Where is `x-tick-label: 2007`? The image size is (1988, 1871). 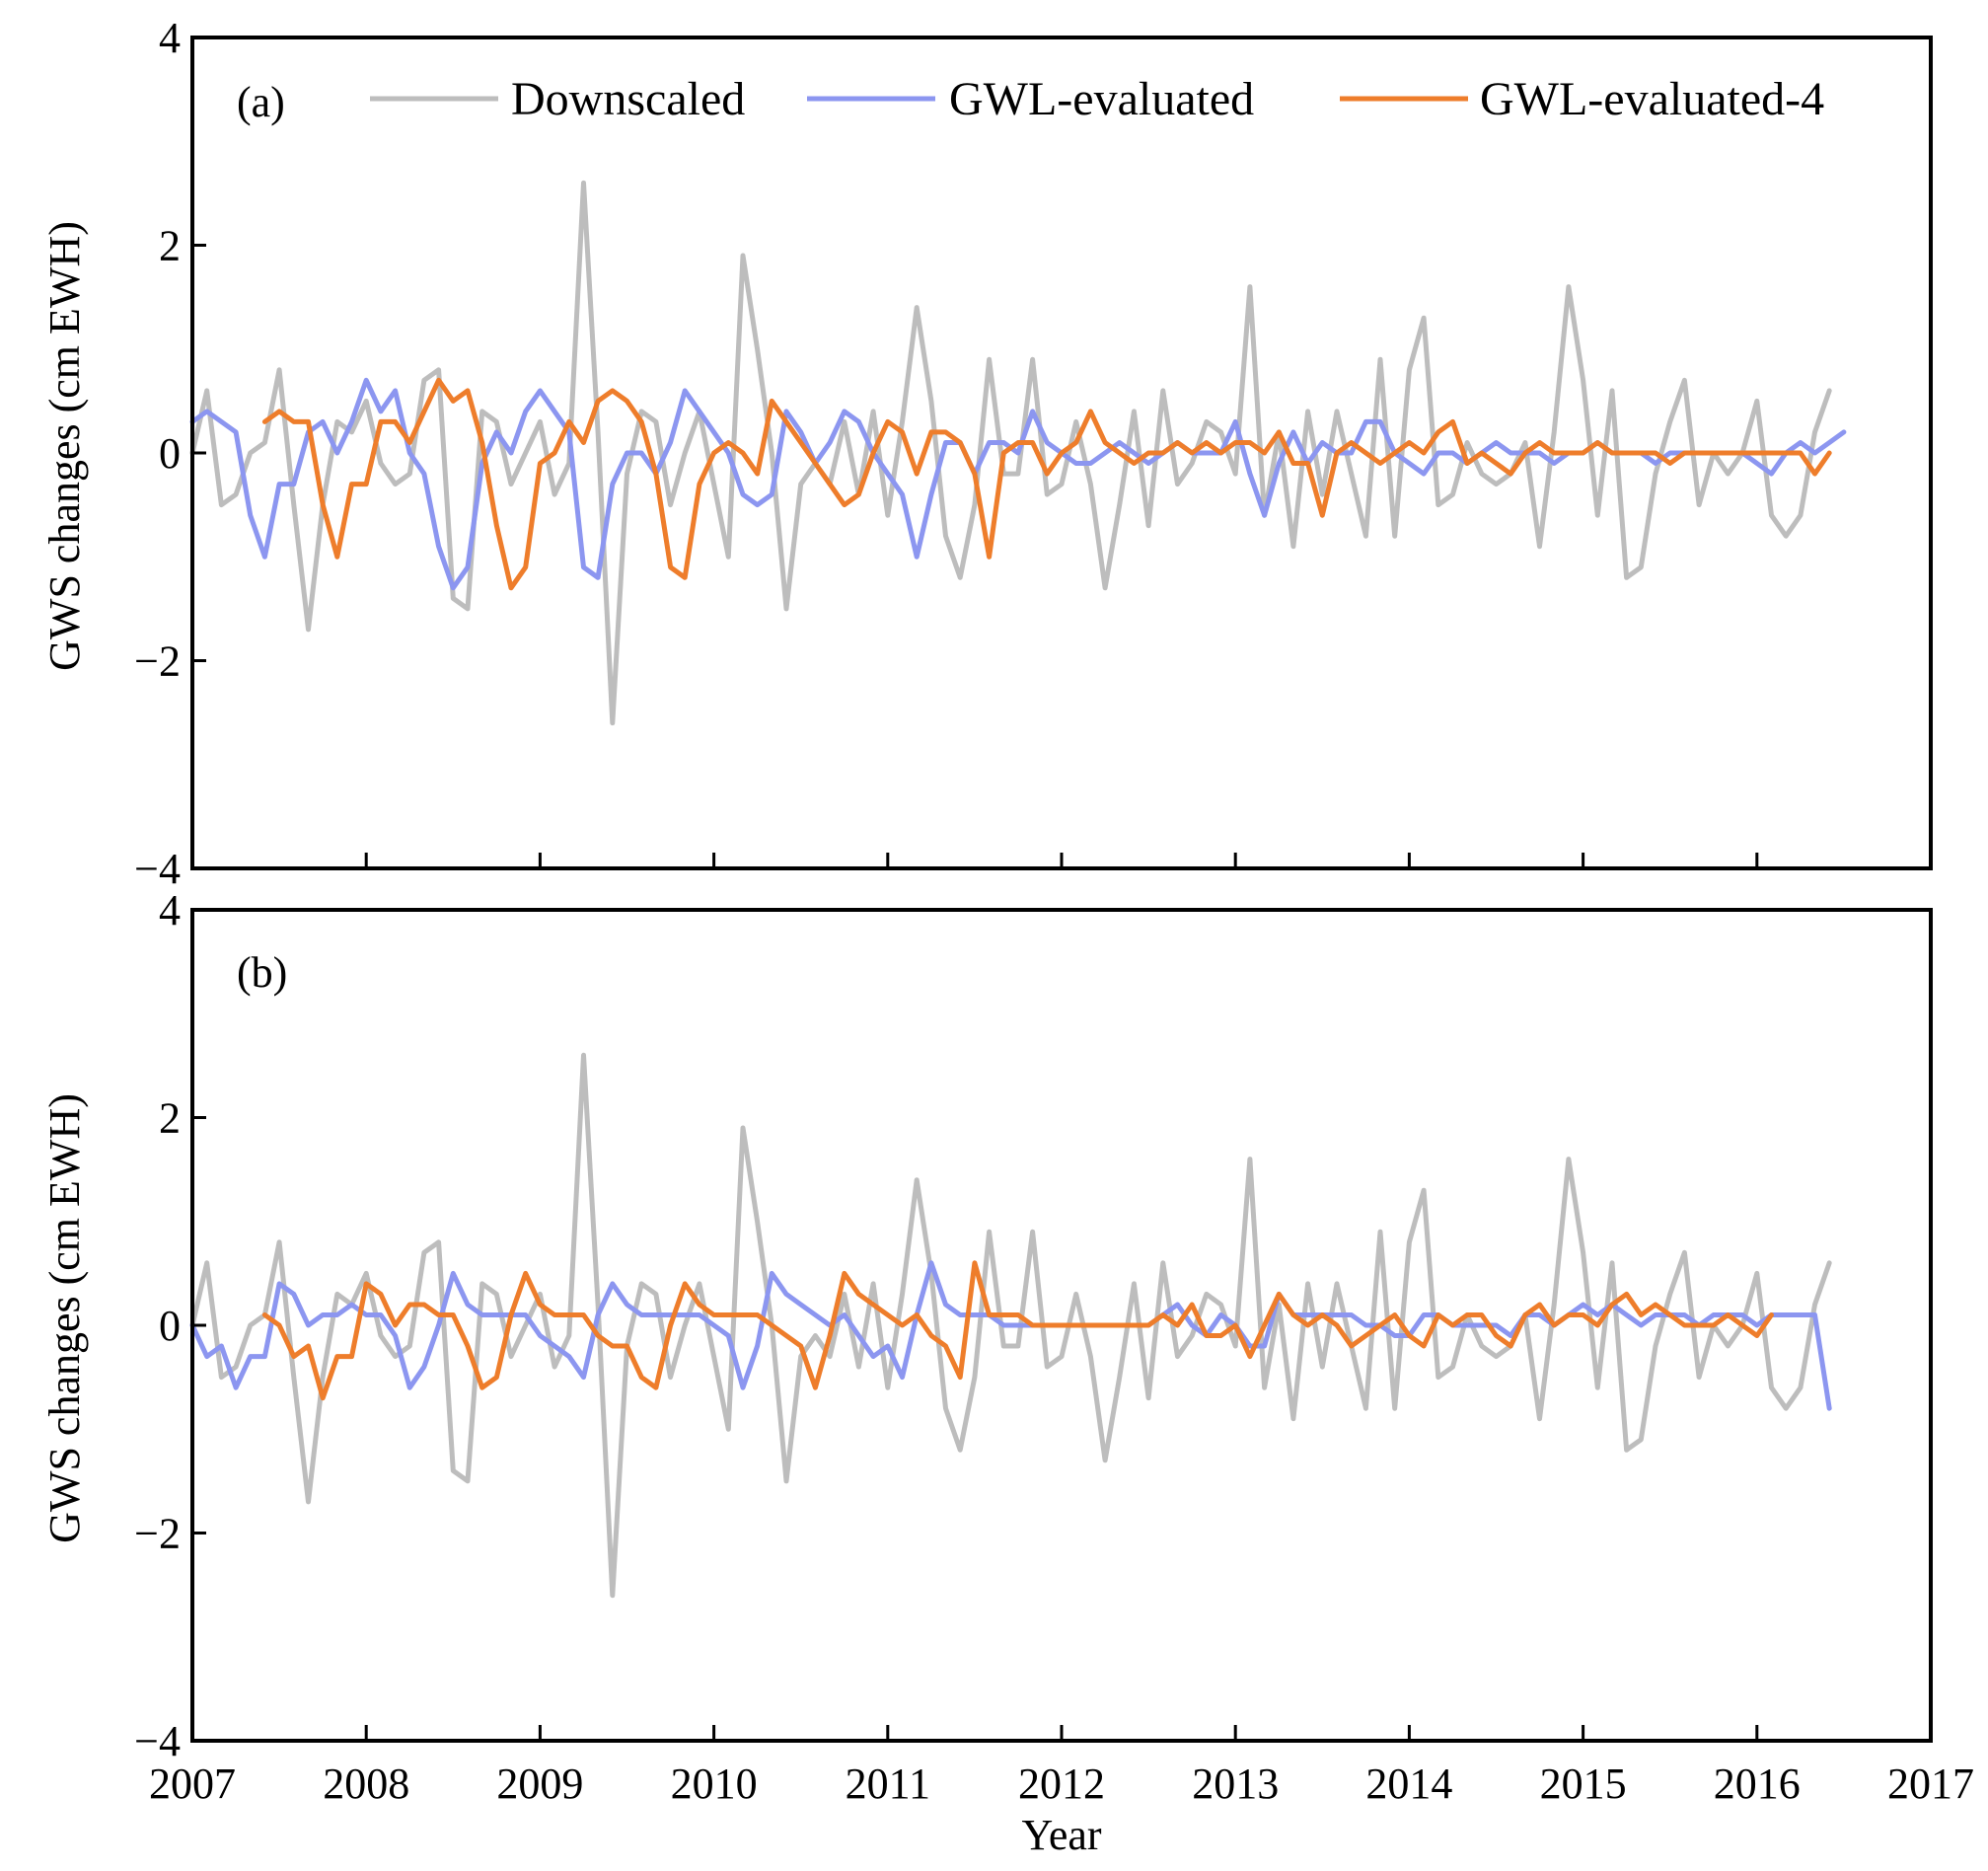
x-tick-label: 2007 is located at coordinates (193, 1783).